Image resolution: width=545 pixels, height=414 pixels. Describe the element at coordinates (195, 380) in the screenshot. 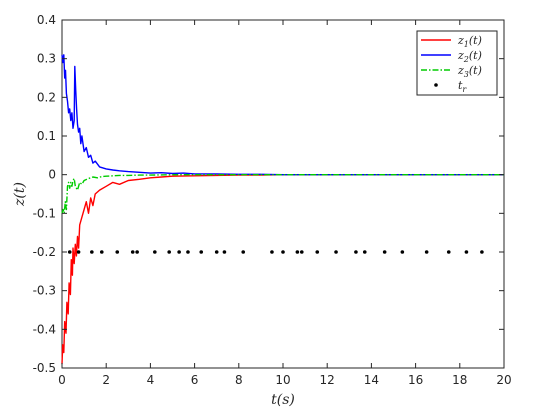

I see `x-tick-label: 6` at that location.